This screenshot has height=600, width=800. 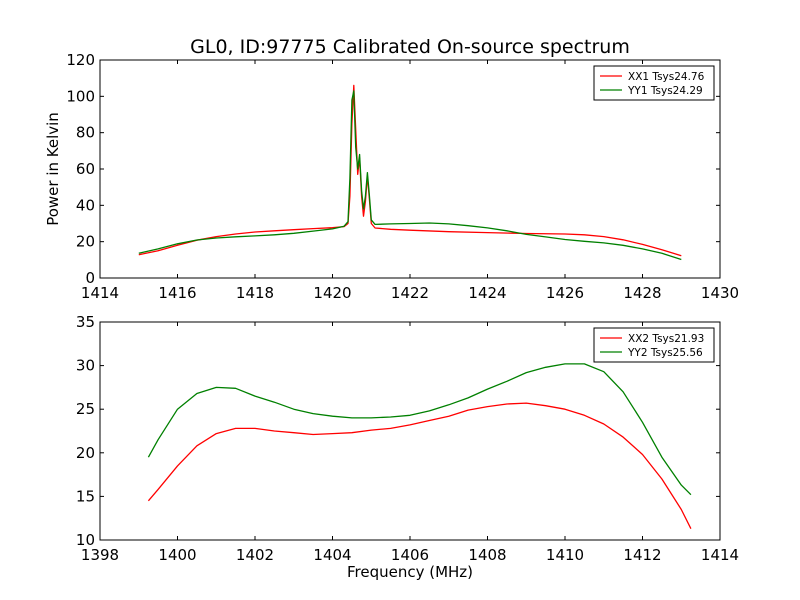 What do you see at coordinates (85, 540) in the screenshot?
I see `y-tick-label: 10` at bounding box center [85, 540].